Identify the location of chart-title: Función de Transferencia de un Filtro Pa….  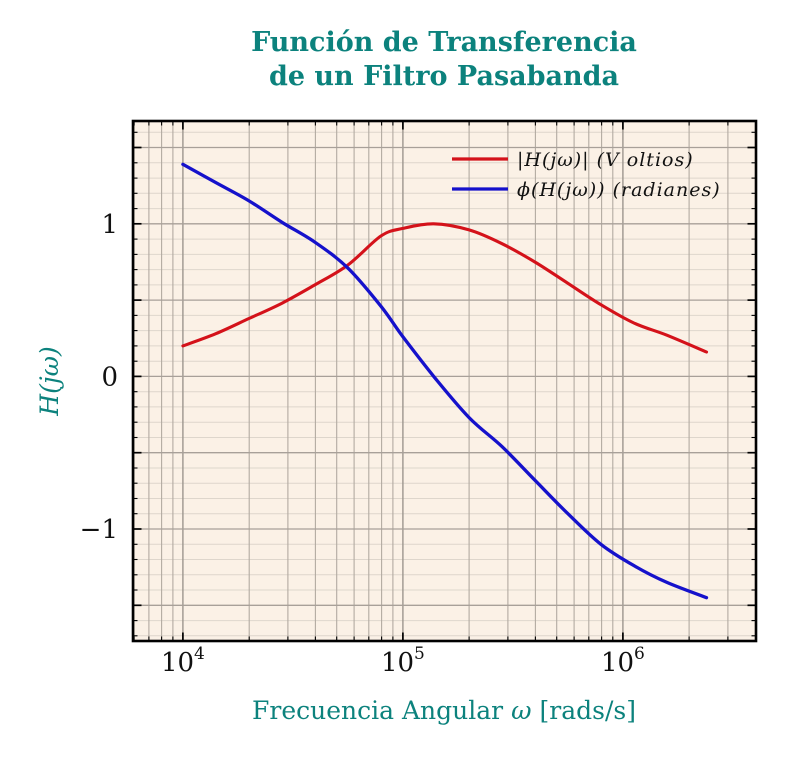
(444, 60).